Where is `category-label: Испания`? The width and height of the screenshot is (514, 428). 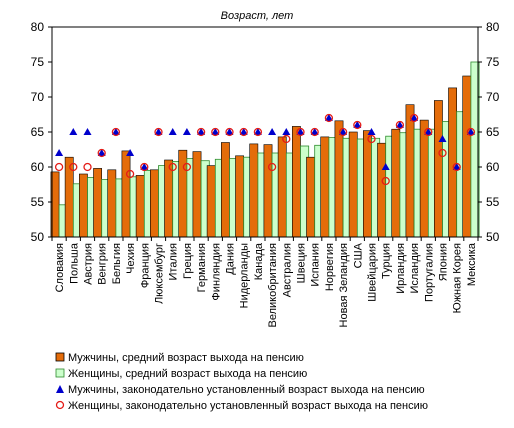
category-label: Испания is located at coordinates (316, 265).